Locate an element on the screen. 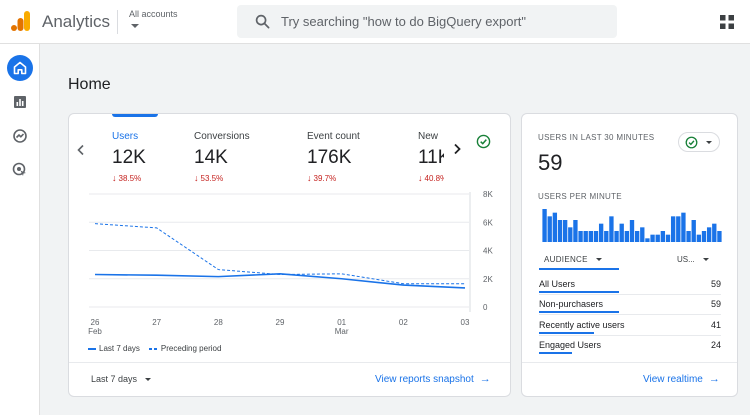  apps-grid-icon is located at coordinates (727, 22).